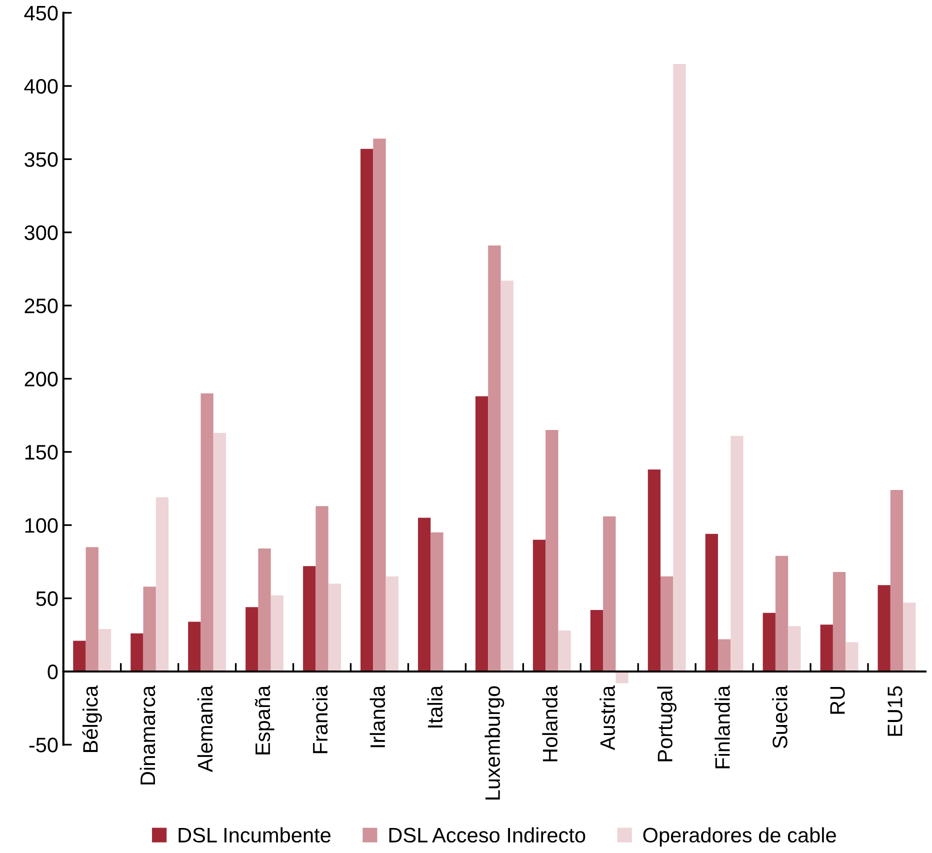 This screenshot has height=853, width=932. Describe the element at coordinates (43, 745) in the screenshot. I see `y-tick-label: -50` at that location.